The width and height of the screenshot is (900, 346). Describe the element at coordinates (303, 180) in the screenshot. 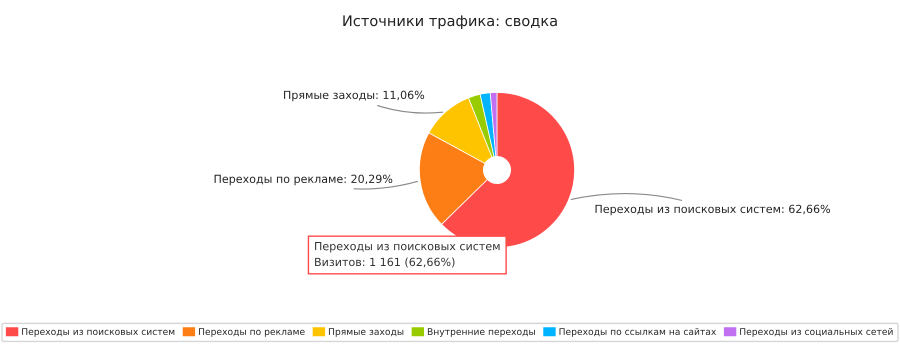

I see `data-label: Переходы по рекламе: 20,29%` at that location.